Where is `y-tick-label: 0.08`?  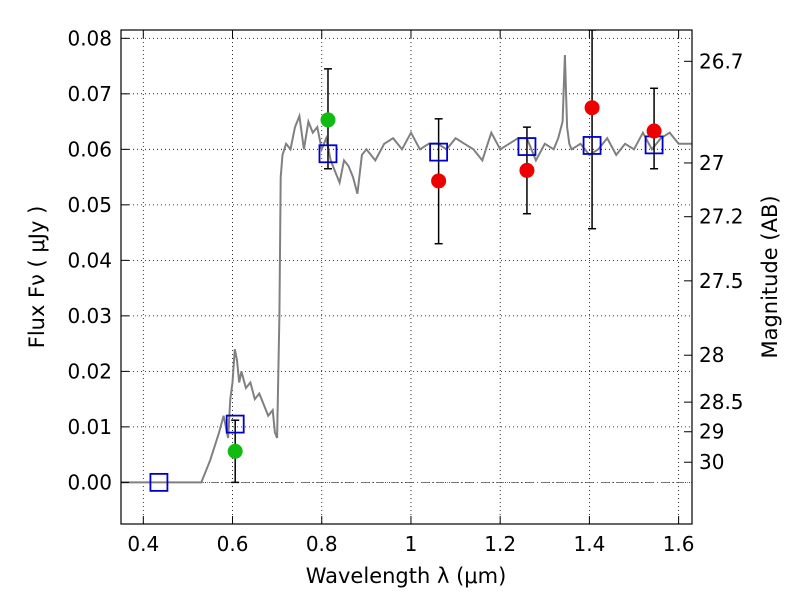
y-tick-label: 0.08 is located at coordinates (89, 38).